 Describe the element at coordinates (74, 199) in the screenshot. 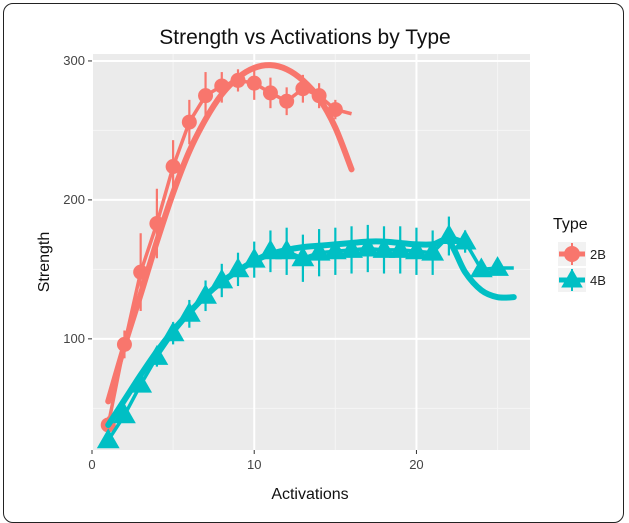

I see `y-tick-label: 200` at that location.